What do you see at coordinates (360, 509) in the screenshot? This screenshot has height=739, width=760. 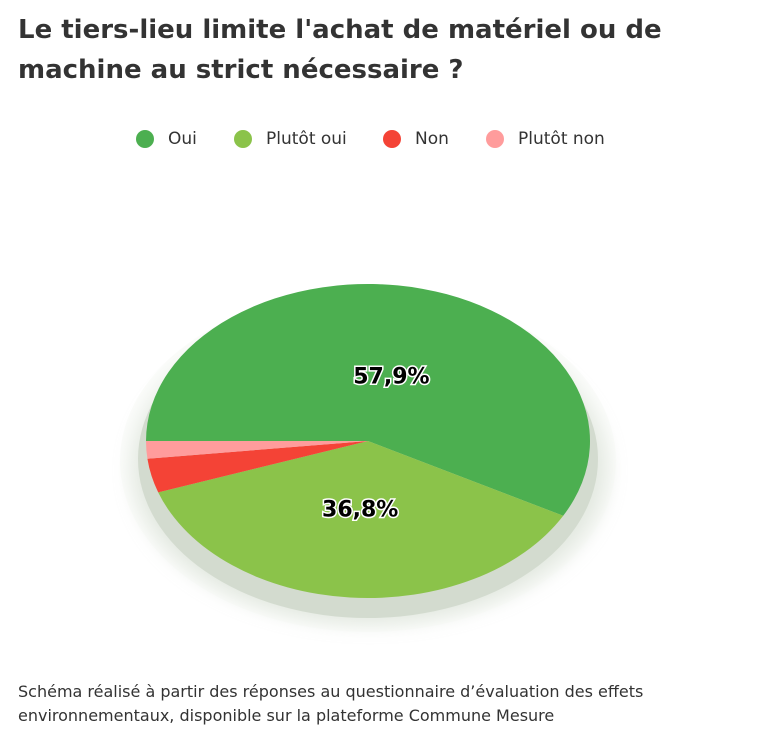 I see `data-label: 36,8%` at bounding box center [360, 509].